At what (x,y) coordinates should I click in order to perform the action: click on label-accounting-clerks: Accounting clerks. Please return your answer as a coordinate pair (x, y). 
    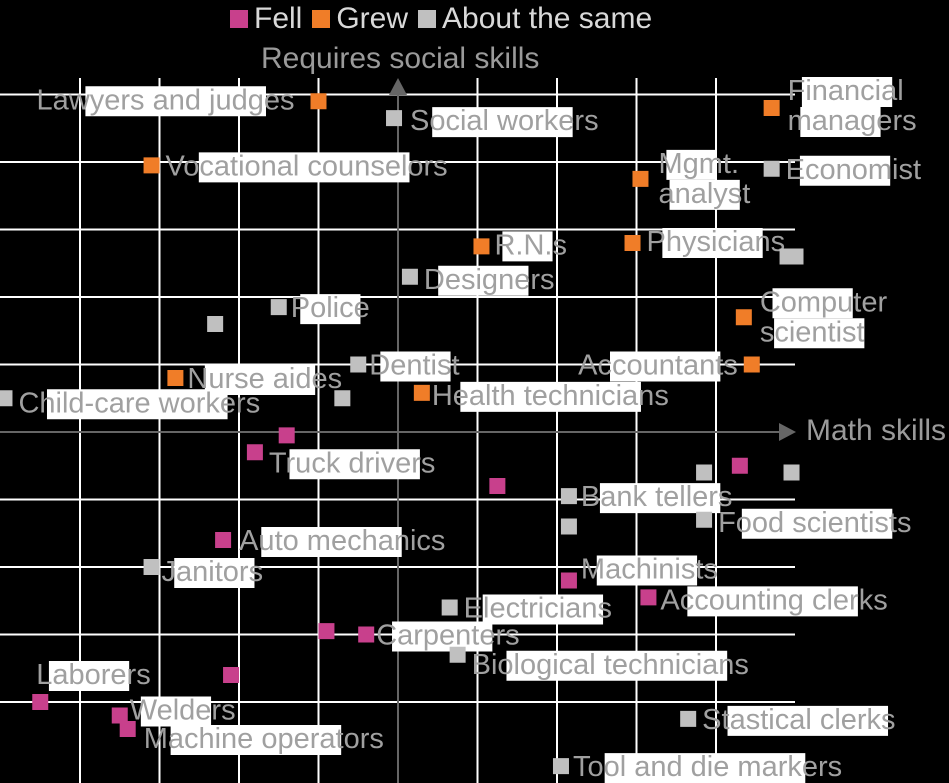
    Looking at the image, I should click on (774, 600).